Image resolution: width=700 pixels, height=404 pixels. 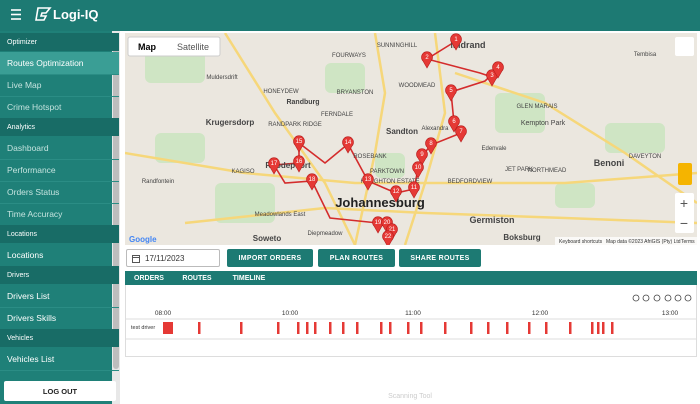 I want to click on tab: TIMELINE, so click(x=249, y=279).